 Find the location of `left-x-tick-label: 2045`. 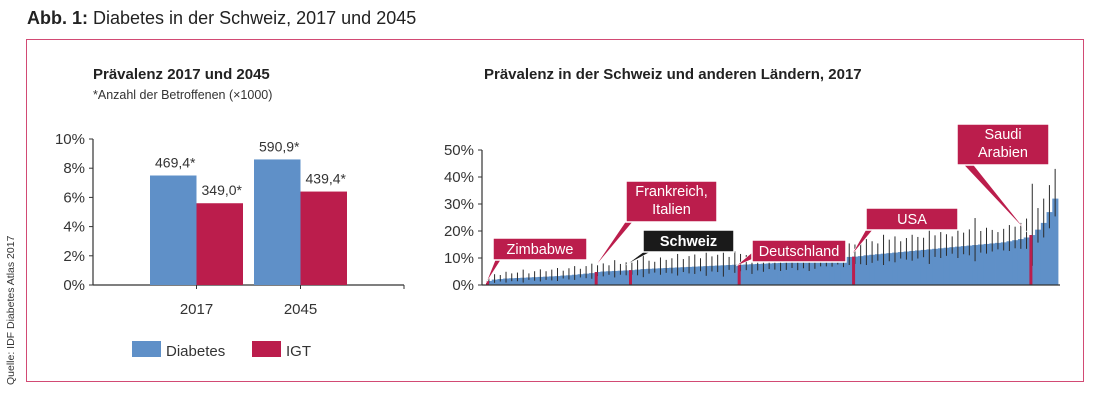

left-x-tick-label: 2045 is located at coordinates (300, 309).